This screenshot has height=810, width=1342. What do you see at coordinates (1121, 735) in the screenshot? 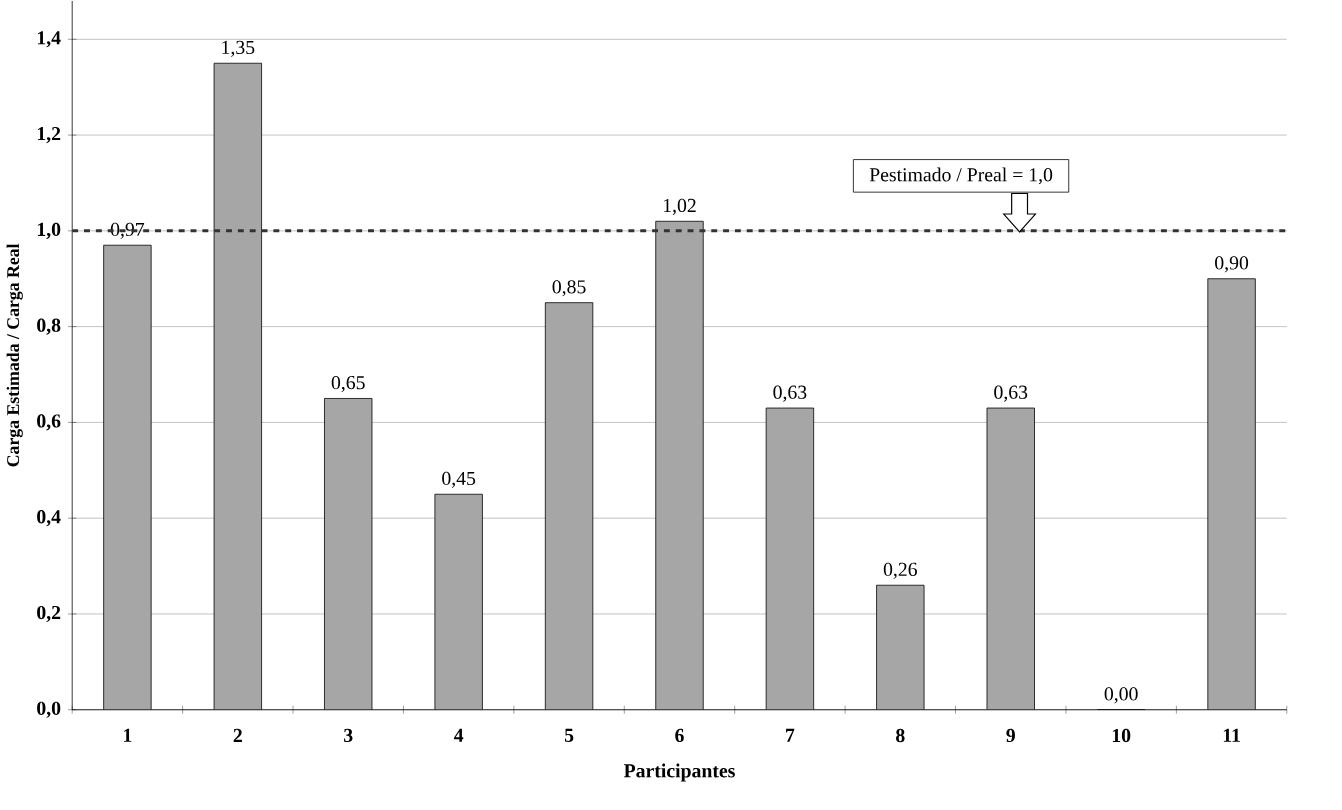
I see `x-tick-label: 10` at bounding box center [1121, 735].